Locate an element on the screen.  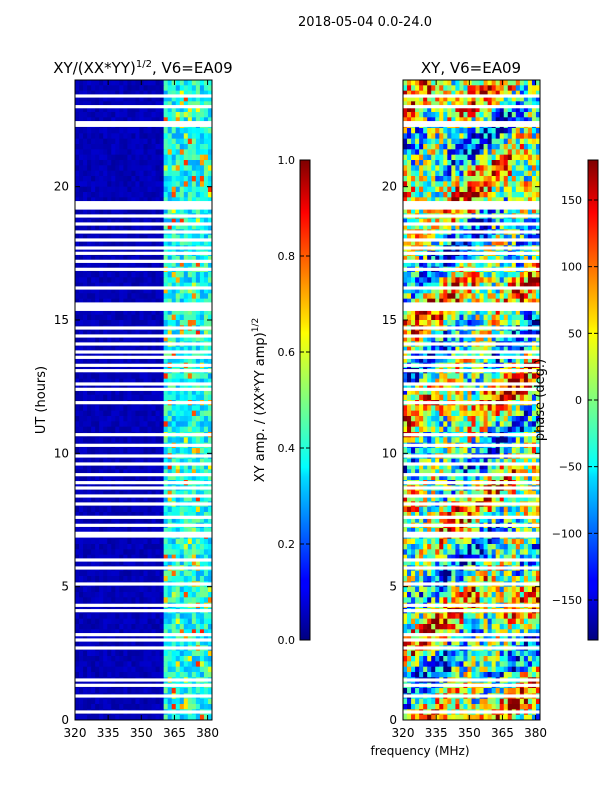
colorbar-tick-label: 1.0 is located at coordinates (287, 160).